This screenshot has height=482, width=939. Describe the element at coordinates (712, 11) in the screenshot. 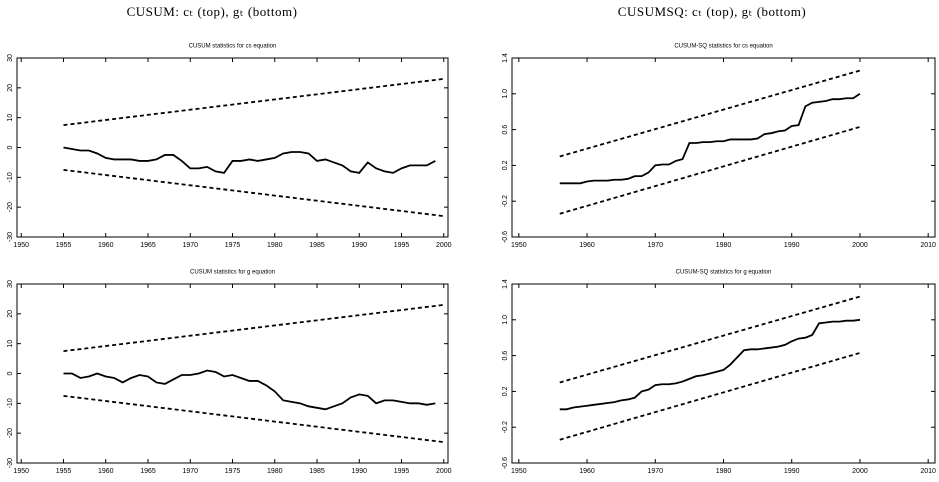

I see `column-title: CUSUMSQ: cₜ (top), gₜ (bottom)` at that location.